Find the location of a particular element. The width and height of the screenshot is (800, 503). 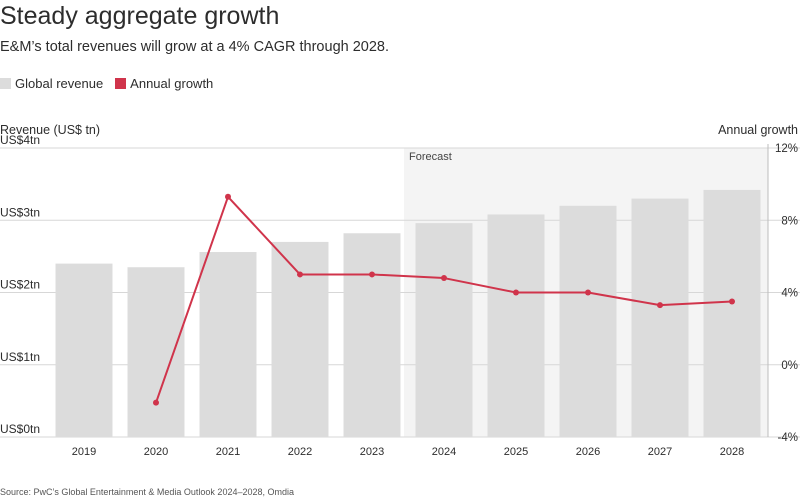

legend-swatch-bar is located at coordinates (5, 83).